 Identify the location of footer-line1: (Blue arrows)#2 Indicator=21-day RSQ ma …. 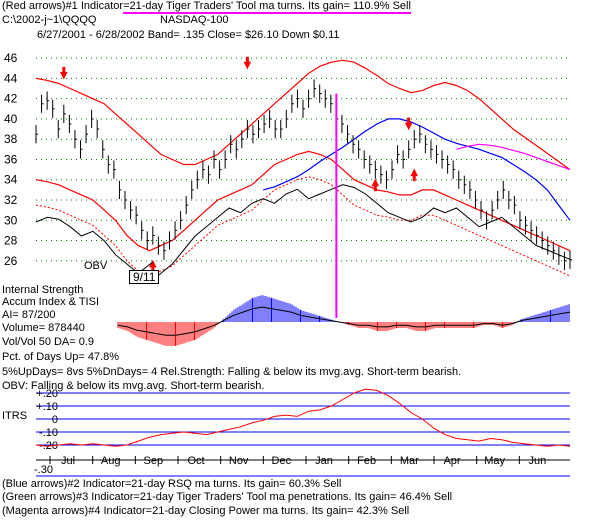
(172, 484).